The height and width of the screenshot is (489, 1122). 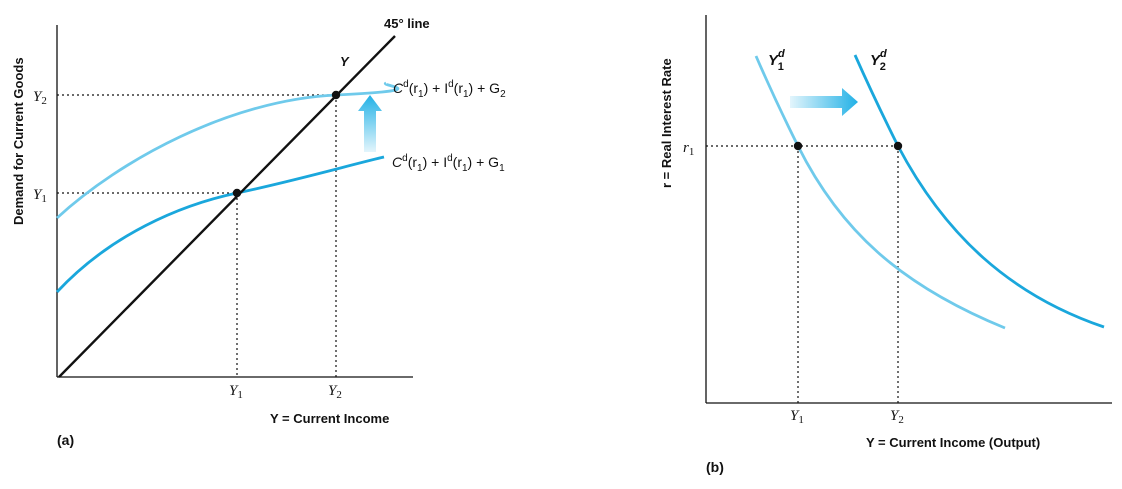 What do you see at coordinates (449, 89) in the screenshot?
I see `panel-a-curve-g2-label: Cd(r1) + Id(r1) + G2` at bounding box center [449, 89].